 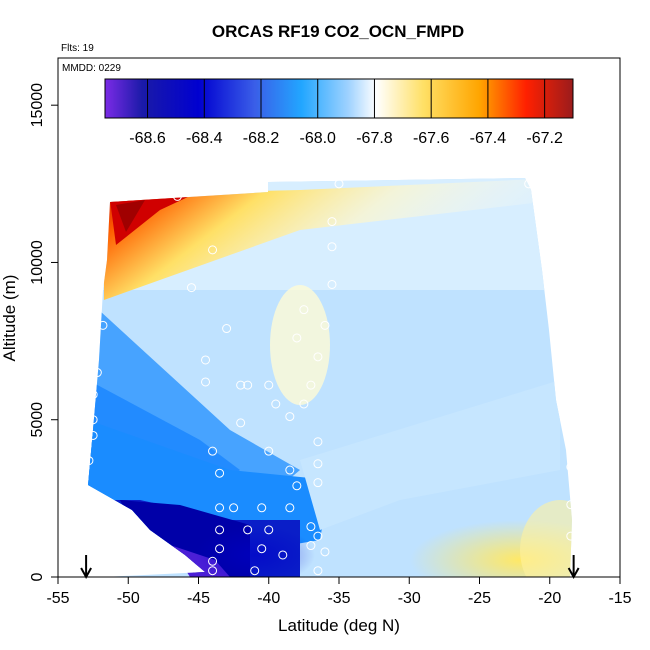 What do you see at coordinates (330, 567) in the screenshot?
I see `arrow-markers` at bounding box center [330, 567].